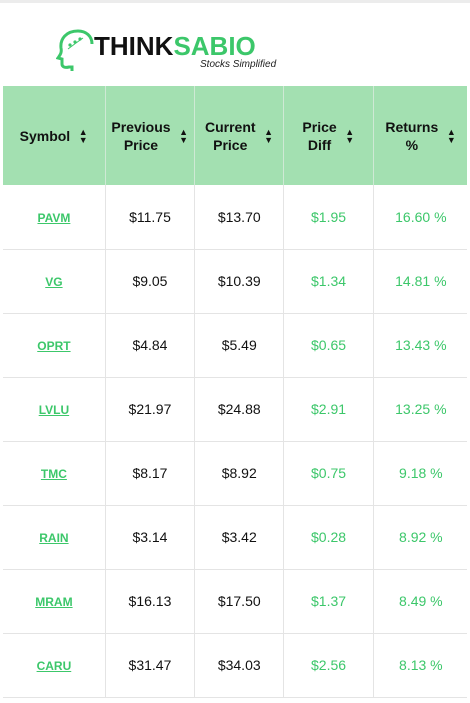 This screenshot has width=470, height=703. What do you see at coordinates (328, 665) in the screenshot?
I see `price-diff-cell: $2.56` at bounding box center [328, 665].